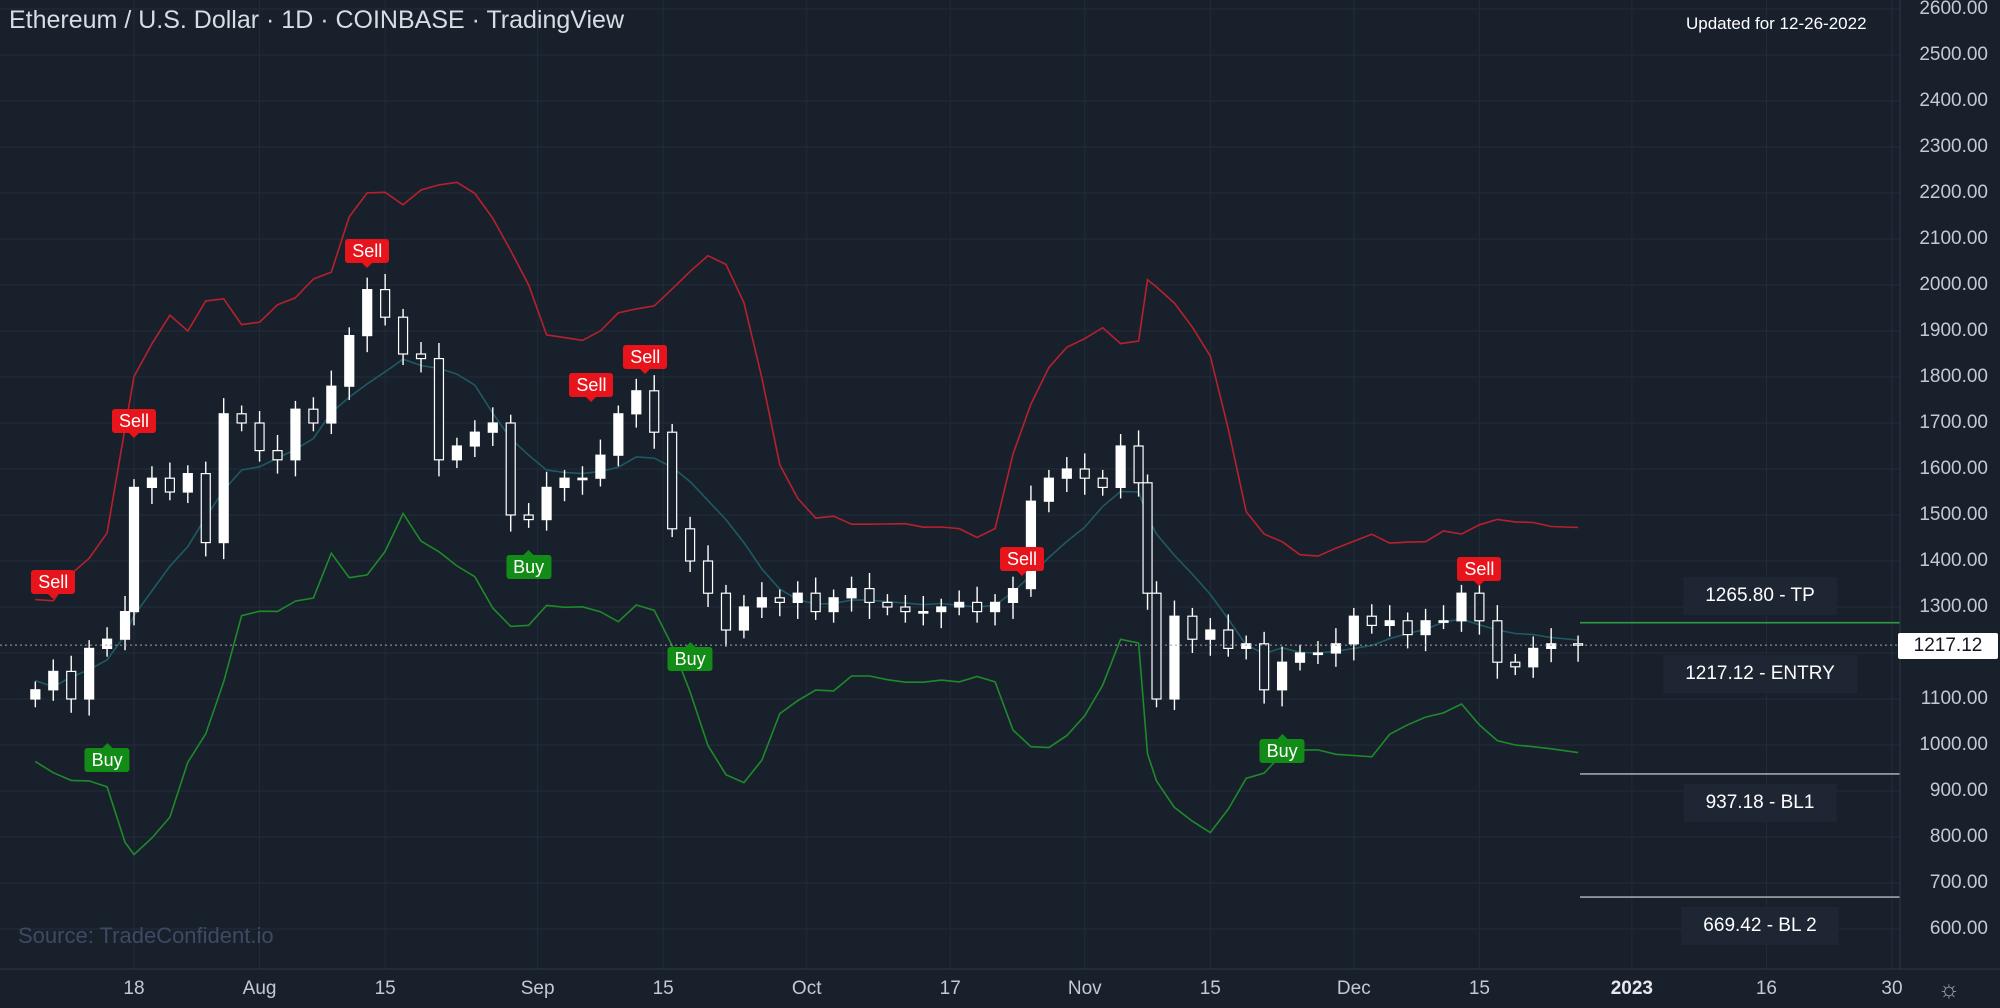 The width and height of the screenshot is (2000, 1008). I want to click on level-label: 669.42 - BL 2, so click(1760, 926).